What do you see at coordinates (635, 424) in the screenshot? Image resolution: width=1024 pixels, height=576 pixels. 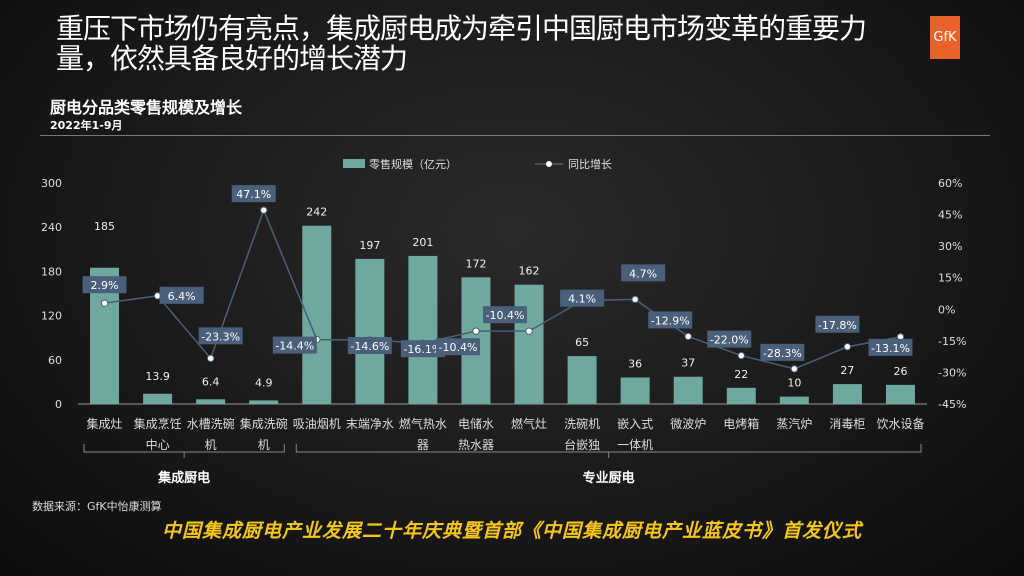 I see `category-label: 嵌入式` at bounding box center [635, 424].